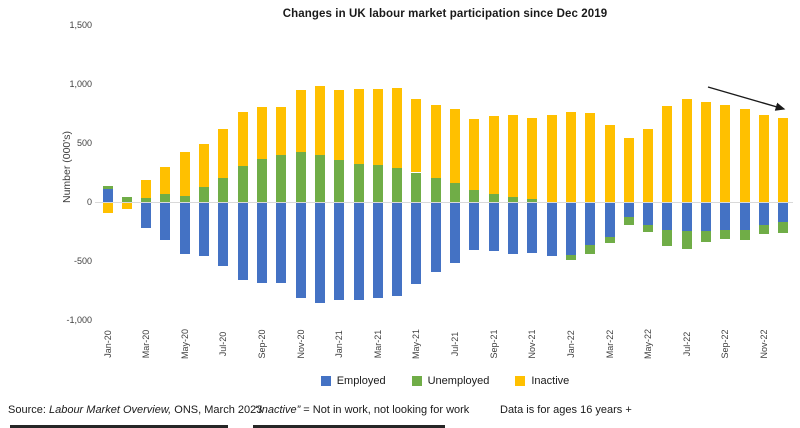 This screenshot has height=428, width=800. What do you see at coordinates (686, 344) in the screenshot?
I see `x-tick-label-Jul-22: Jul-22` at bounding box center [686, 344].